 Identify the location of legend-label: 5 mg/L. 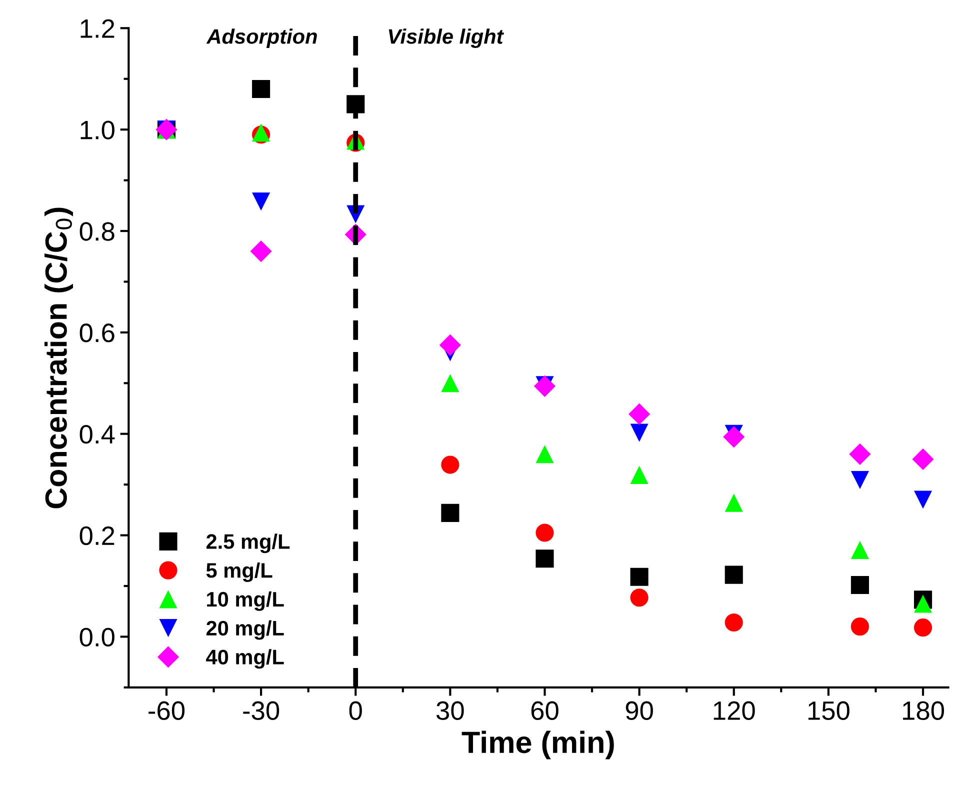
(239, 572).